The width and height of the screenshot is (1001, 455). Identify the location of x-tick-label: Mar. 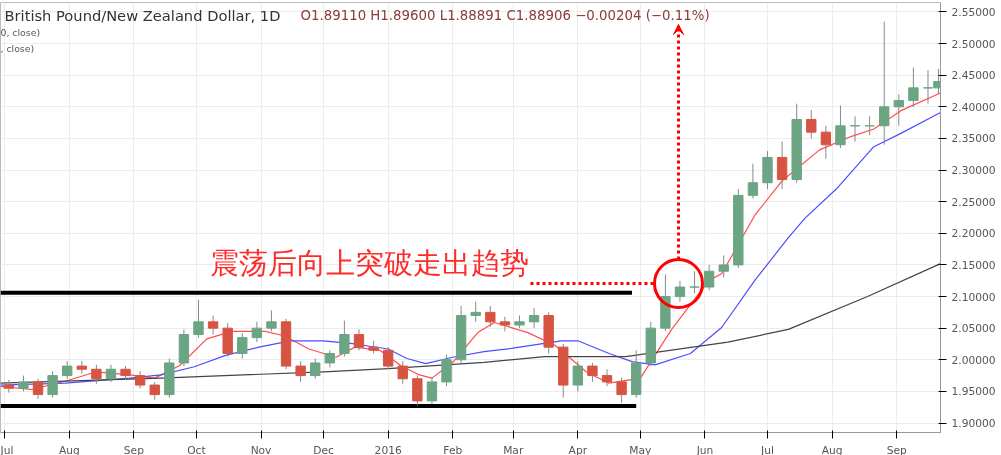
(513, 449).